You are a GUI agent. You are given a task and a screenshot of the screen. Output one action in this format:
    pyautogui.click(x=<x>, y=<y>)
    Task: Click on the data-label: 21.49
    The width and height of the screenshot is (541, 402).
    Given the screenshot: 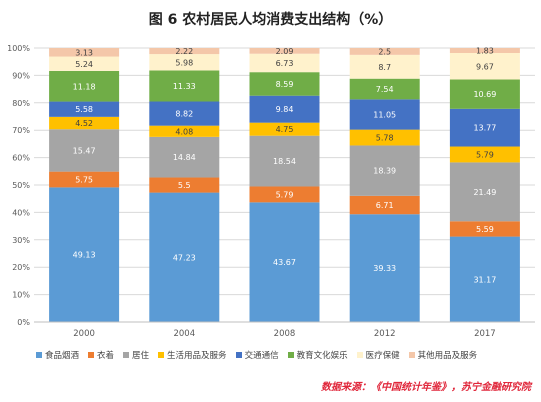 What is the action you would take?
    pyautogui.click(x=484, y=192)
    